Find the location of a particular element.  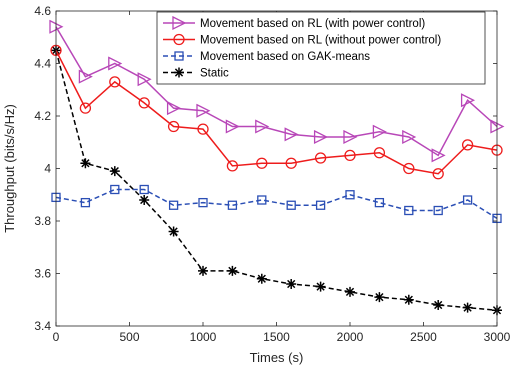

legend-label: Static is located at coordinates (214, 74).